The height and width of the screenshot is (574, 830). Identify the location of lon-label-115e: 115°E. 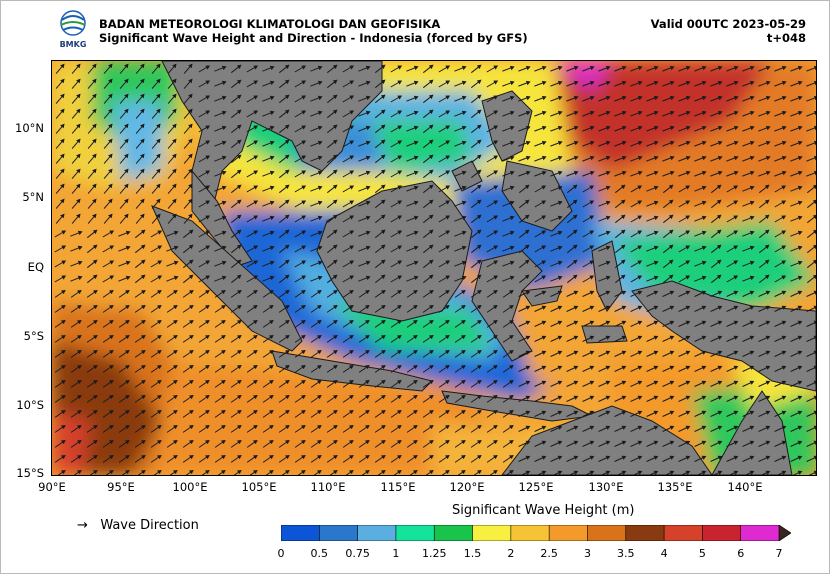
(398, 487).